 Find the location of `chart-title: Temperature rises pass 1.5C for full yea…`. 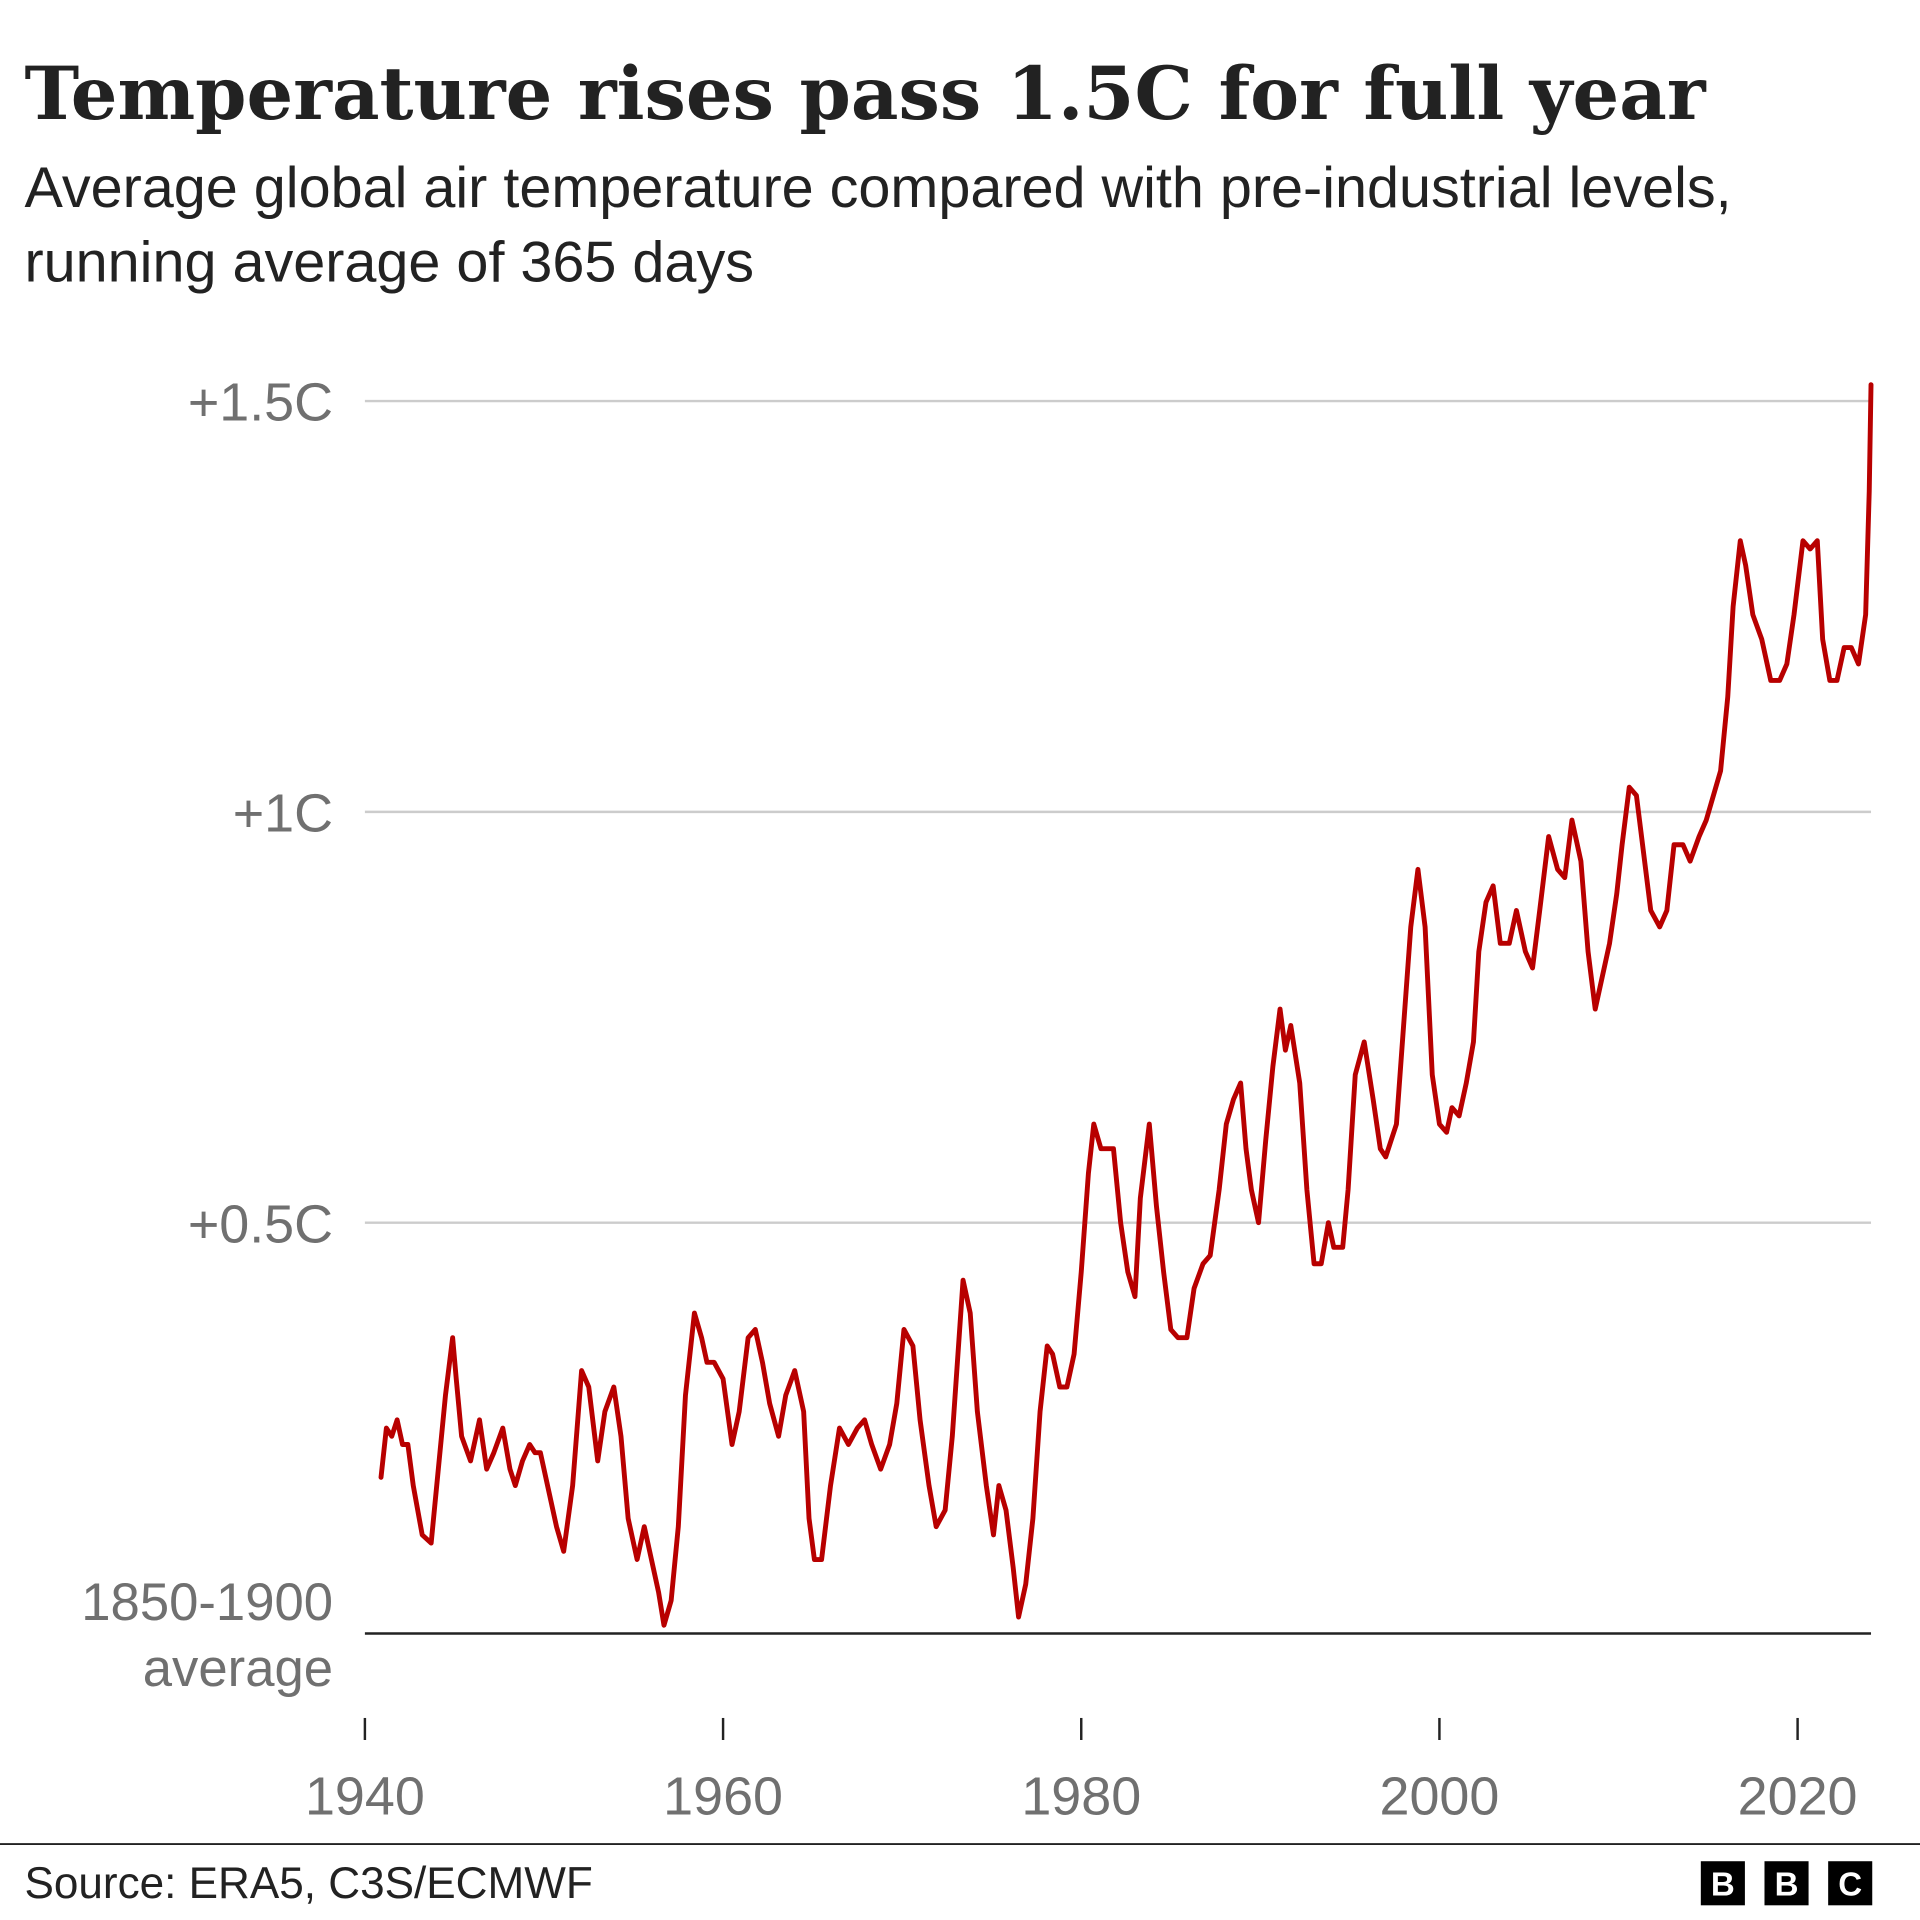

chart-title: Temperature rises pass 1.5C for full yea… is located at coordinates (865, 94).